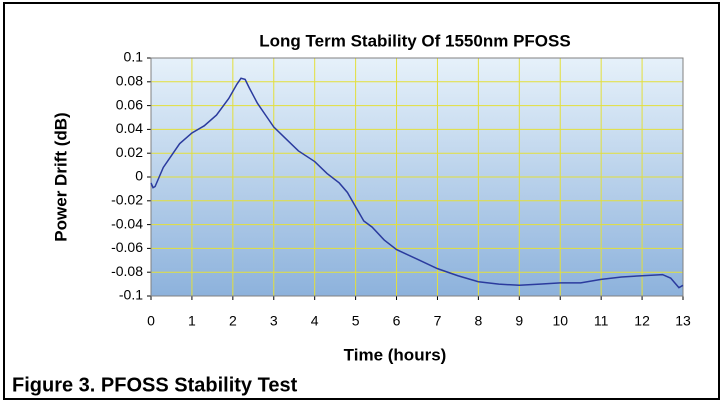  I want to click on x-tick-label: 7, so click(438, 321).